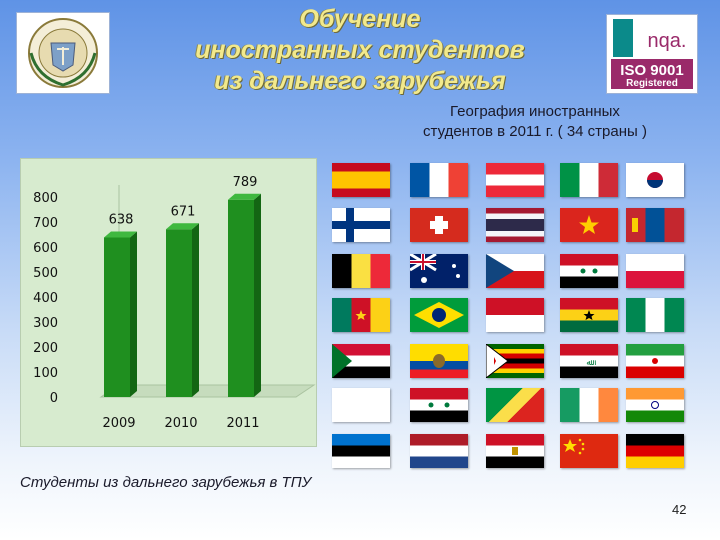  What do you see at coordinates (360, 19) in the screenshot?
I see `title-line: Обучение` at bounding box center [360, 19].